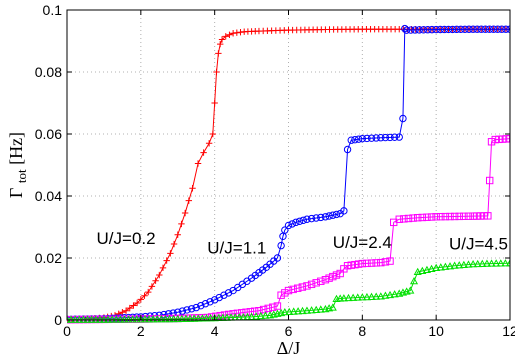  I want to click on x-tick-label: 12, so click(508, 331).